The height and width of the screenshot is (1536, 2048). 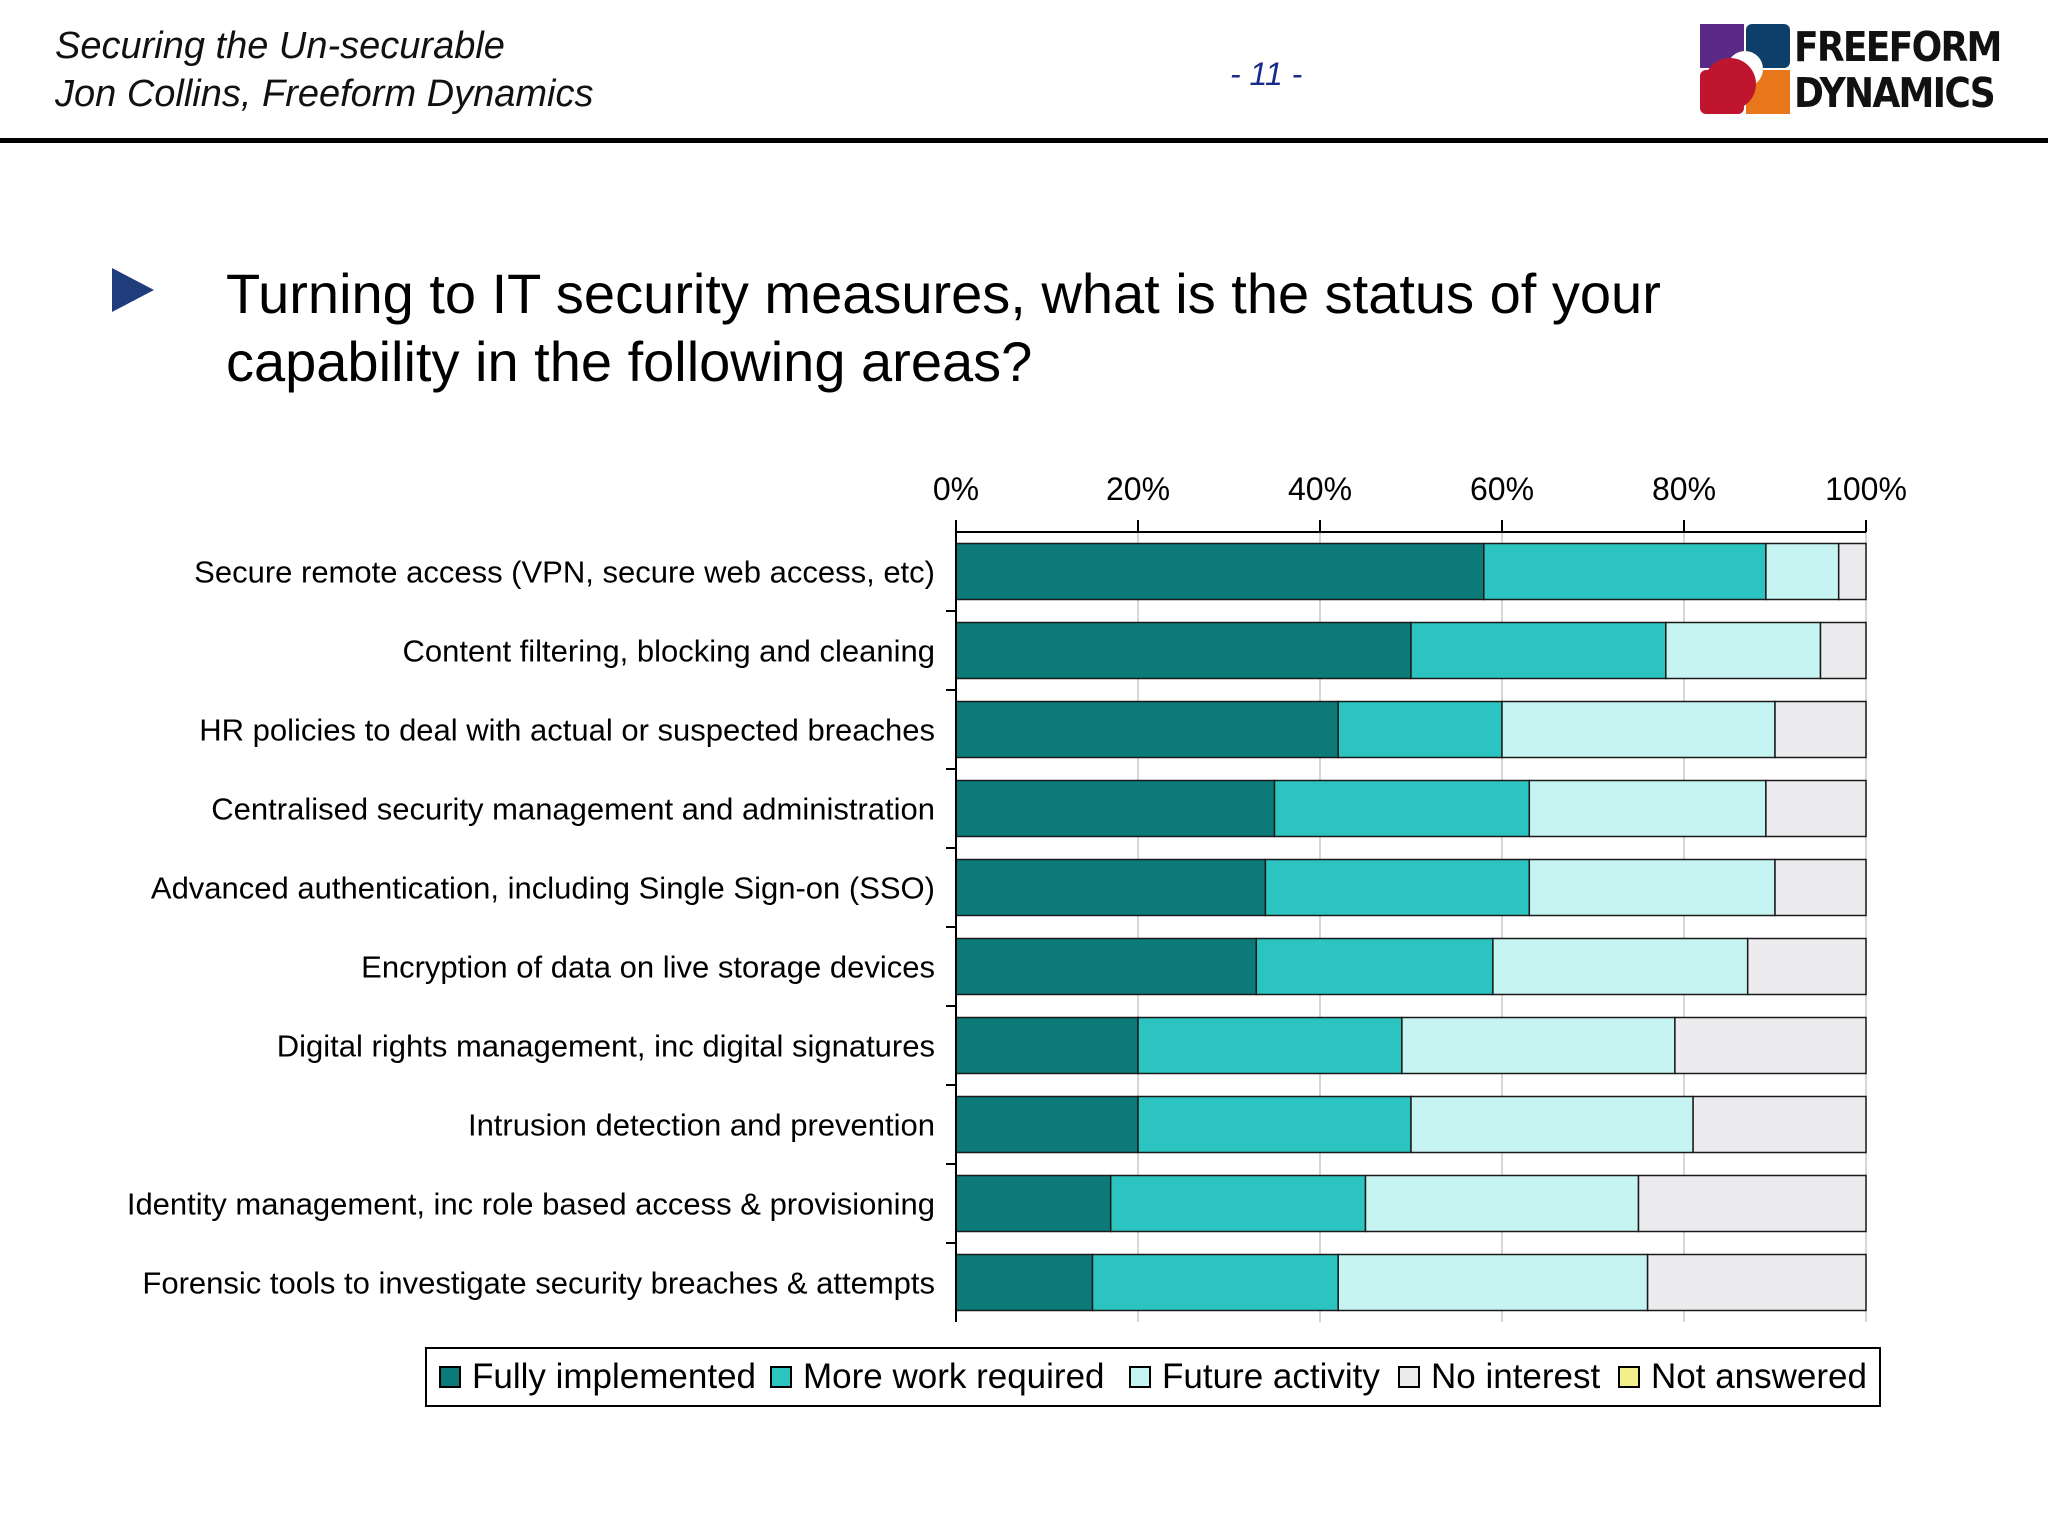 I want to click on x-tick-label: 40%, so click(x=1320, y=489).